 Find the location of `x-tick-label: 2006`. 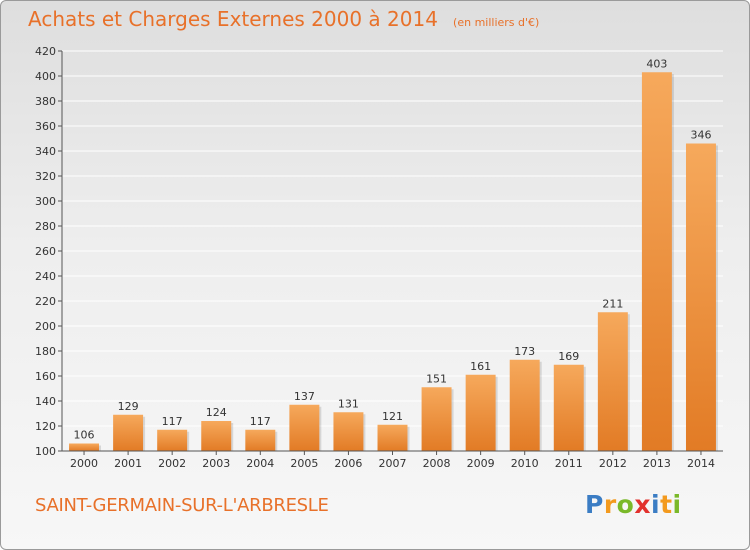

x-tick-label: 2006 is located at coordinates (348, 463).